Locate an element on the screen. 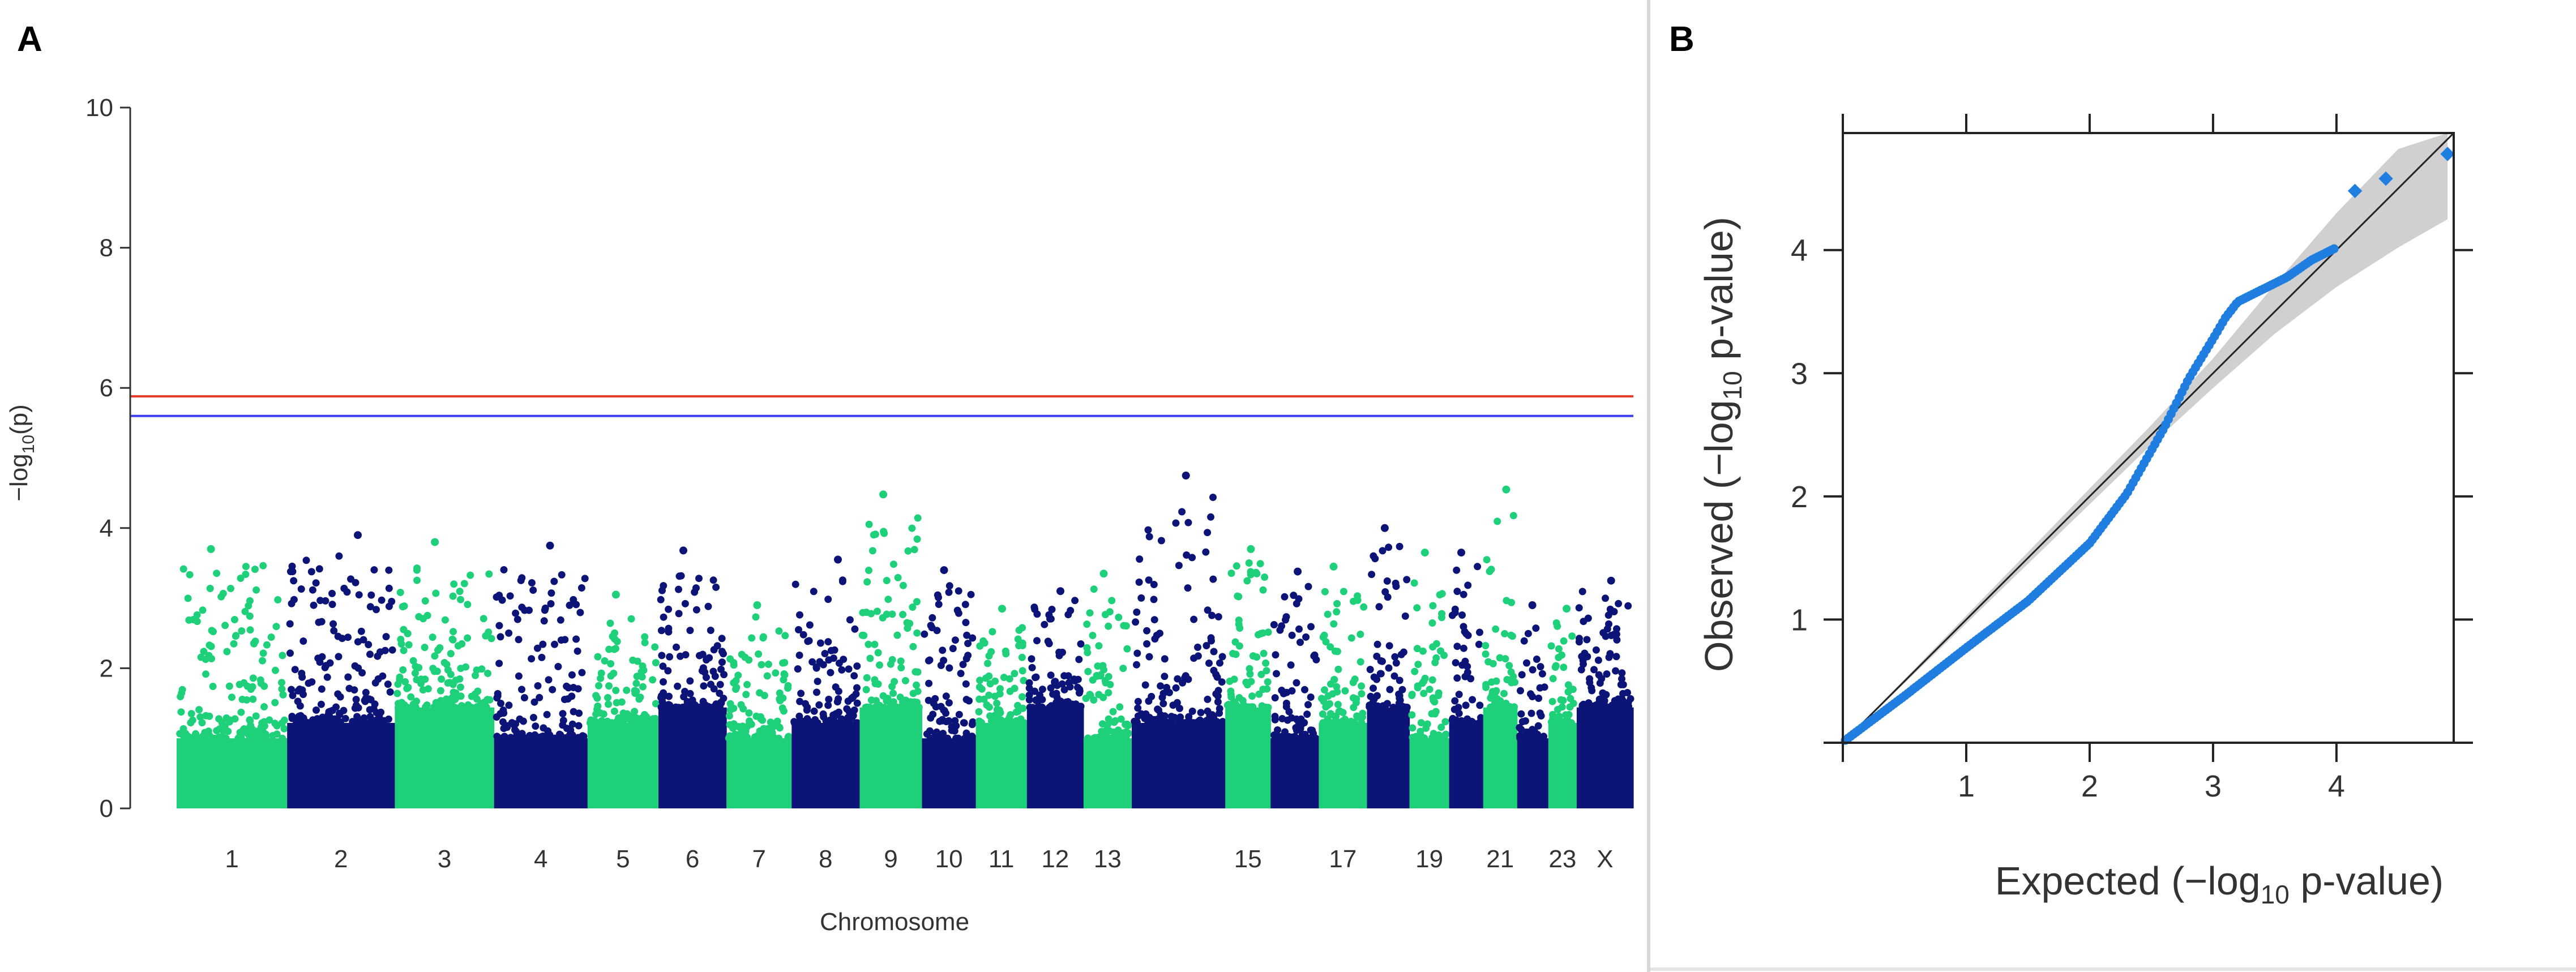 The image size is (2576, 972). qq-x-tick-label: 2 is located at coordinates (2089, 786).